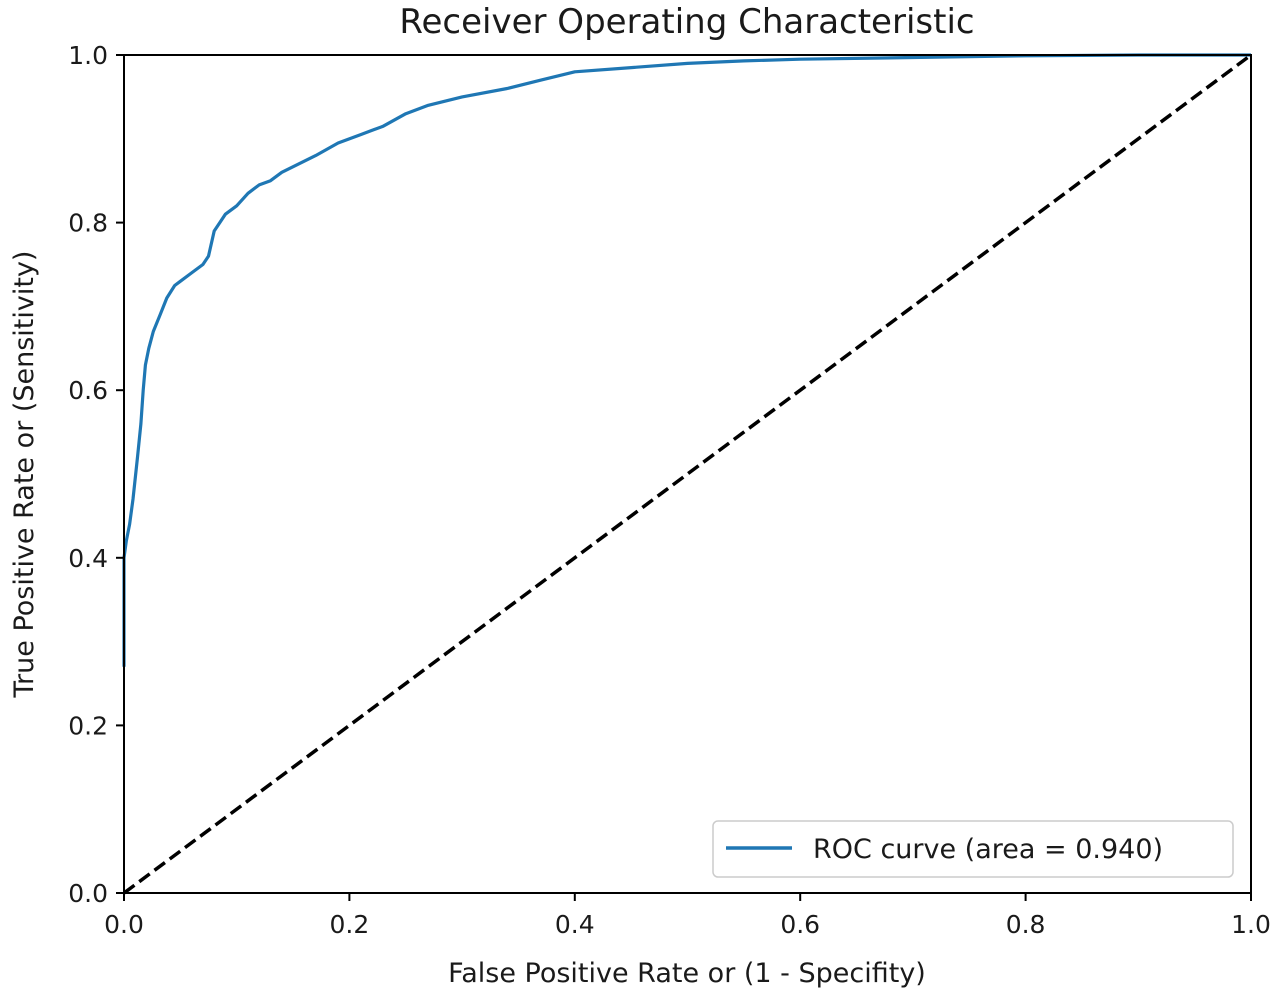 This screenshot has width=1280, height=996. I want to click on y-tick-label: 0.8, so click(88, 223).